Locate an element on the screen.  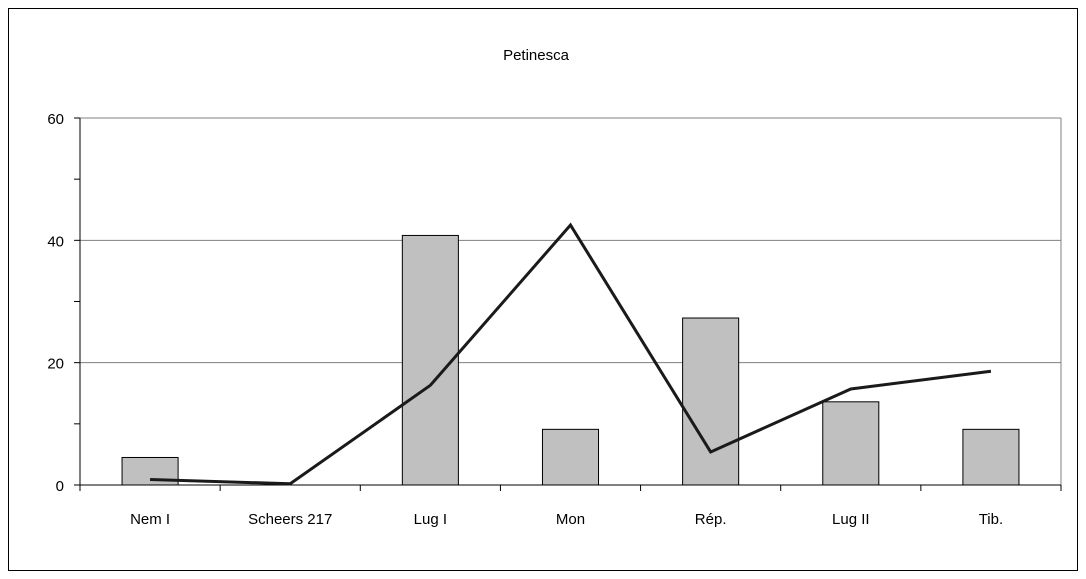
y-tick-label-2: 40 is located at coordinates (55, 241).